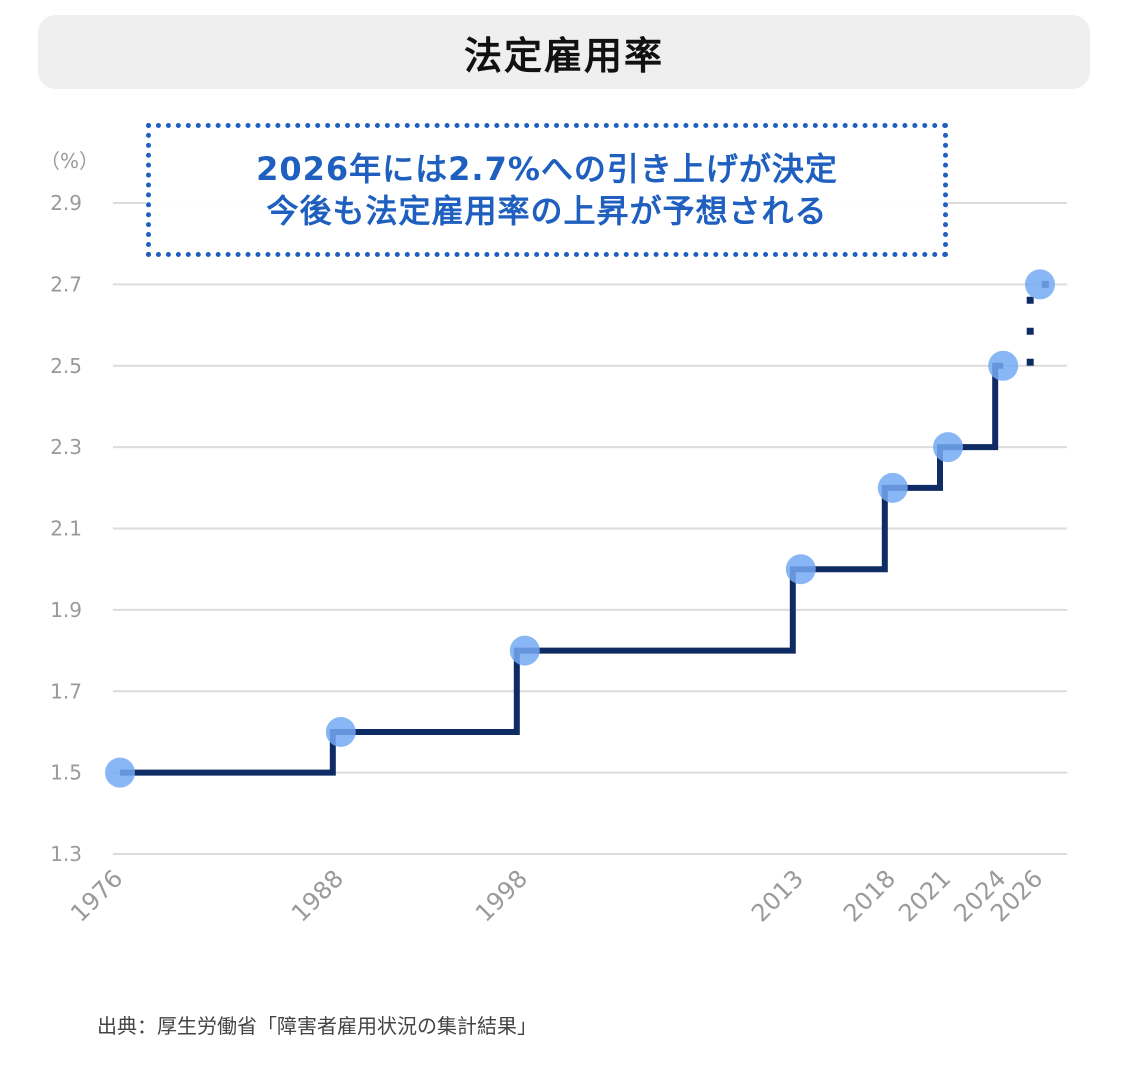 This screenshot has height=1065, width=1131. Describe the element at coordinates (120, 772) in the screenshot. I see `data-point-1976` at that location.